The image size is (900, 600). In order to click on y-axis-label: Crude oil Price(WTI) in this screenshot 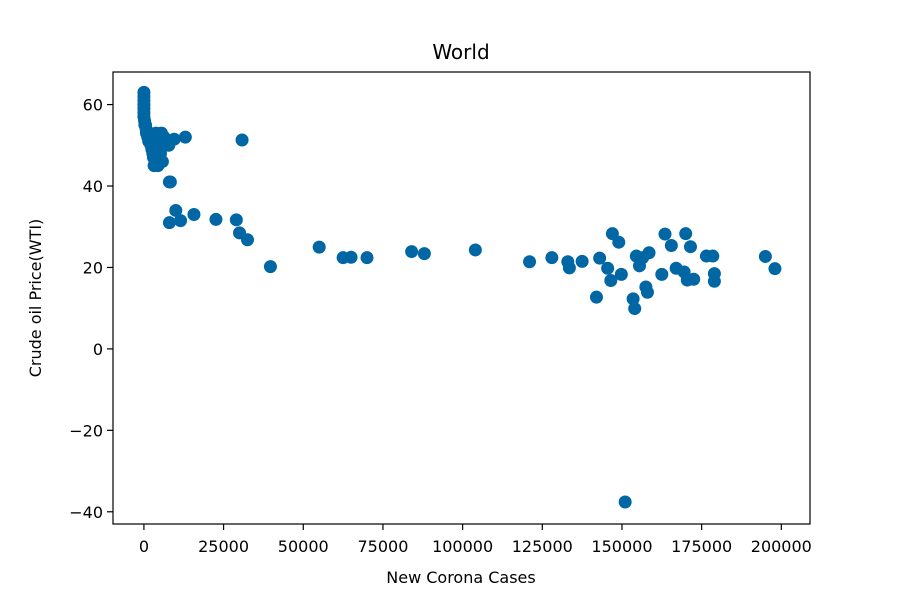, I will do `click(35, 298)`.